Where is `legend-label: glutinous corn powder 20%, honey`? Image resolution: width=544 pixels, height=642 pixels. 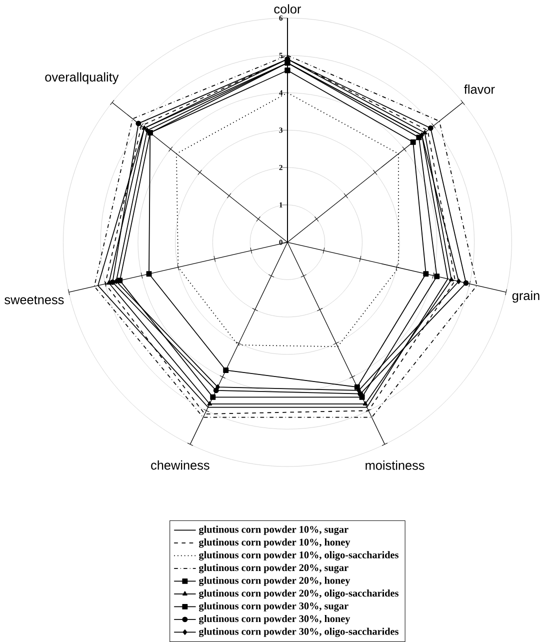 legend-label: glutinous corn powder 20%, honey is located at coordinates (274, 581).